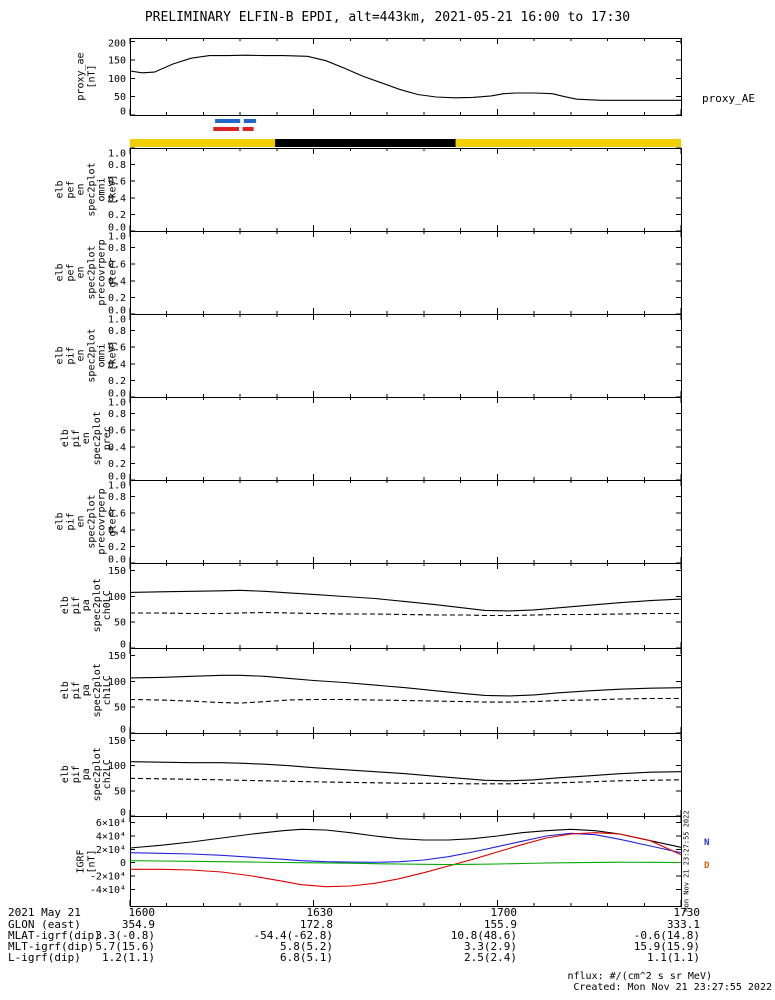 The width and height of the screenshot is (775, 1000). What do you see at coordinates (405, 781) in the screenshot?
I see `series-ch2-dashed-loss-cone` at bounding box center [405, 781].